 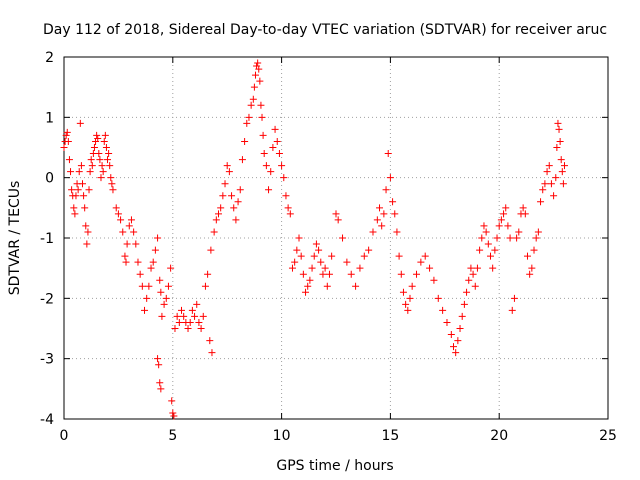 I want to click on x-tick-label: 10, so click(x=282, y=436).